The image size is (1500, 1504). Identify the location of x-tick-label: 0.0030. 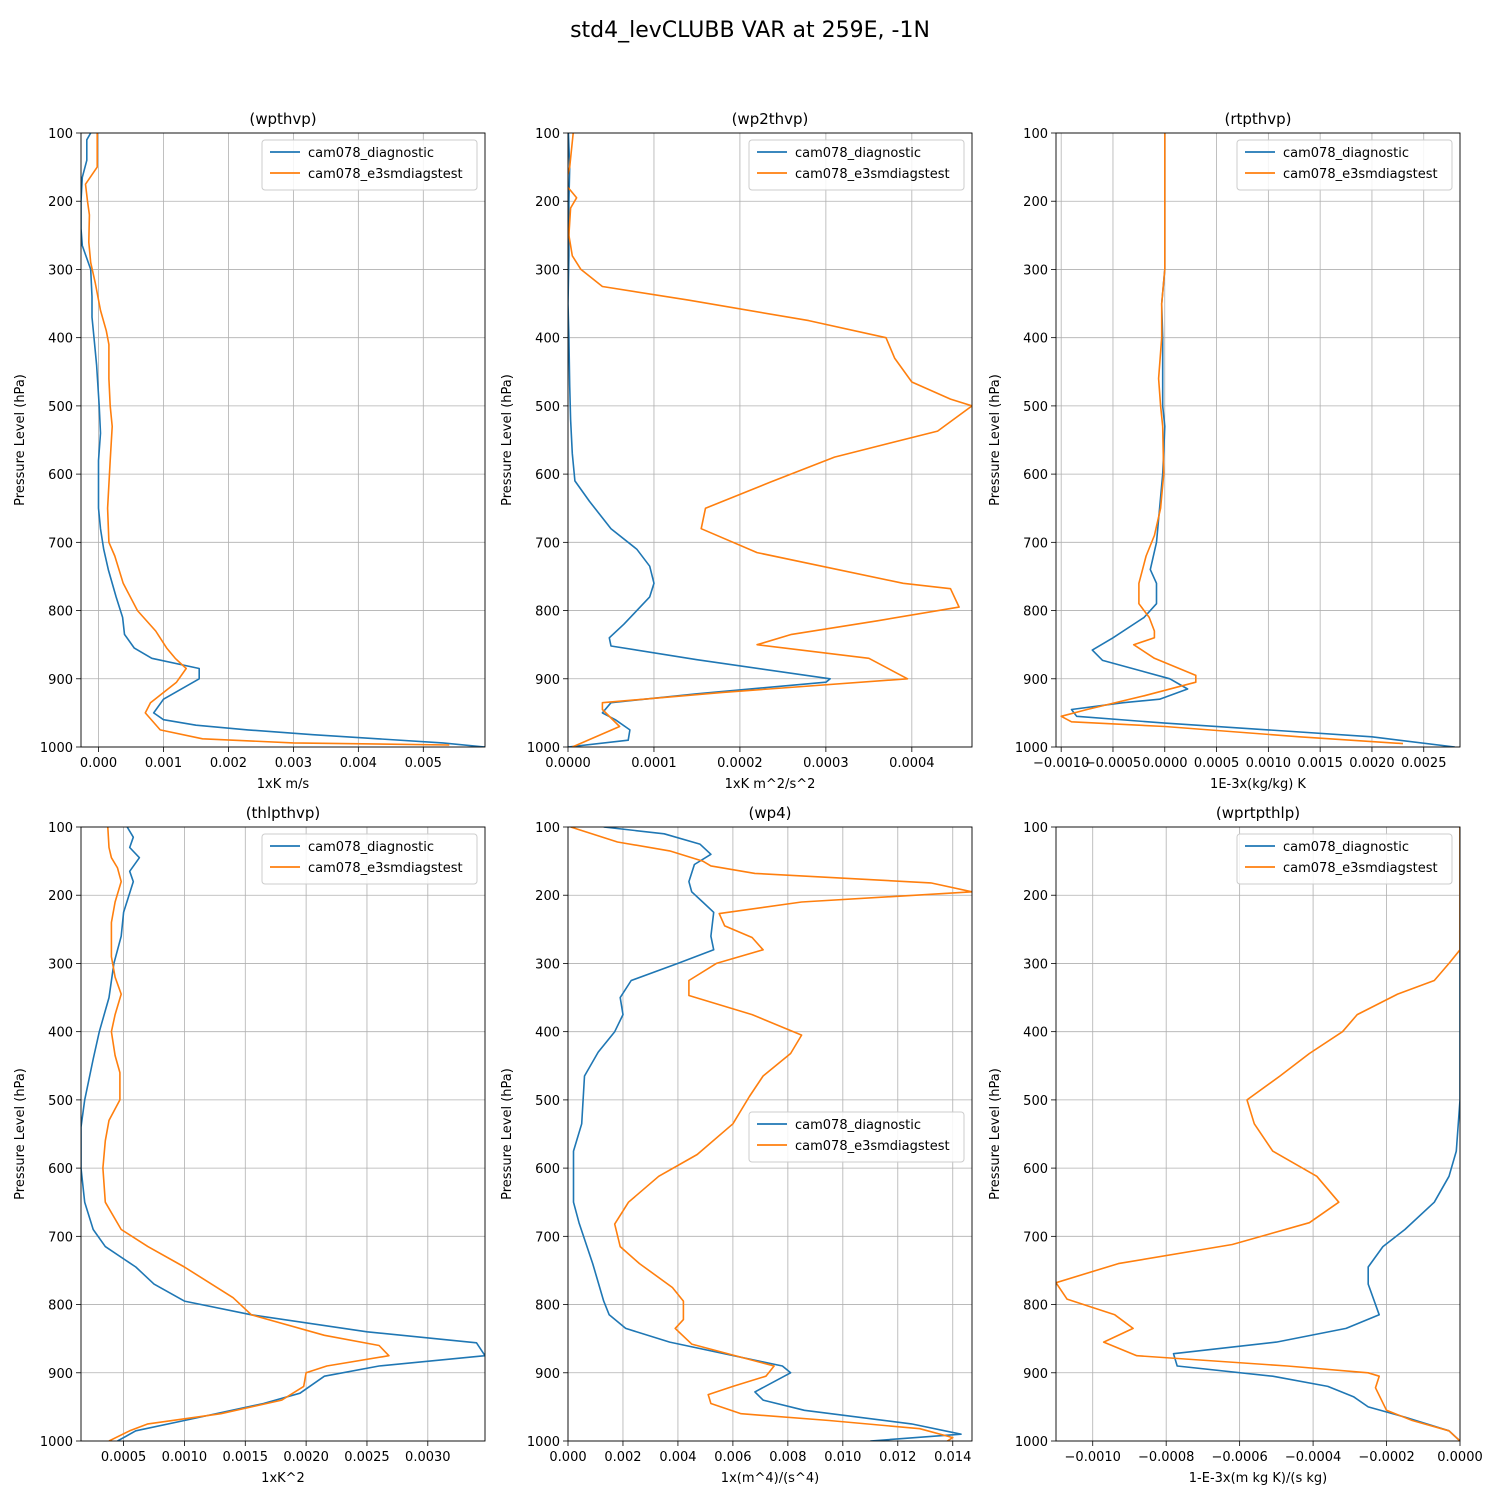
(428, 1457).